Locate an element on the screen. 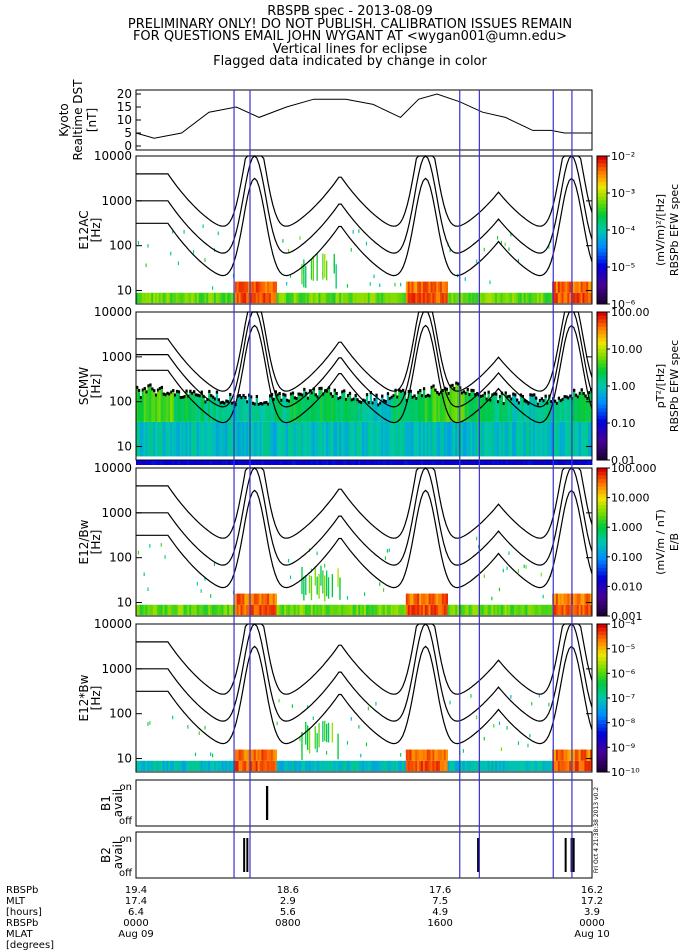 This screenshot has width=700, height=950. footer-time-value: 0000 is located at coordinates (135, 923).